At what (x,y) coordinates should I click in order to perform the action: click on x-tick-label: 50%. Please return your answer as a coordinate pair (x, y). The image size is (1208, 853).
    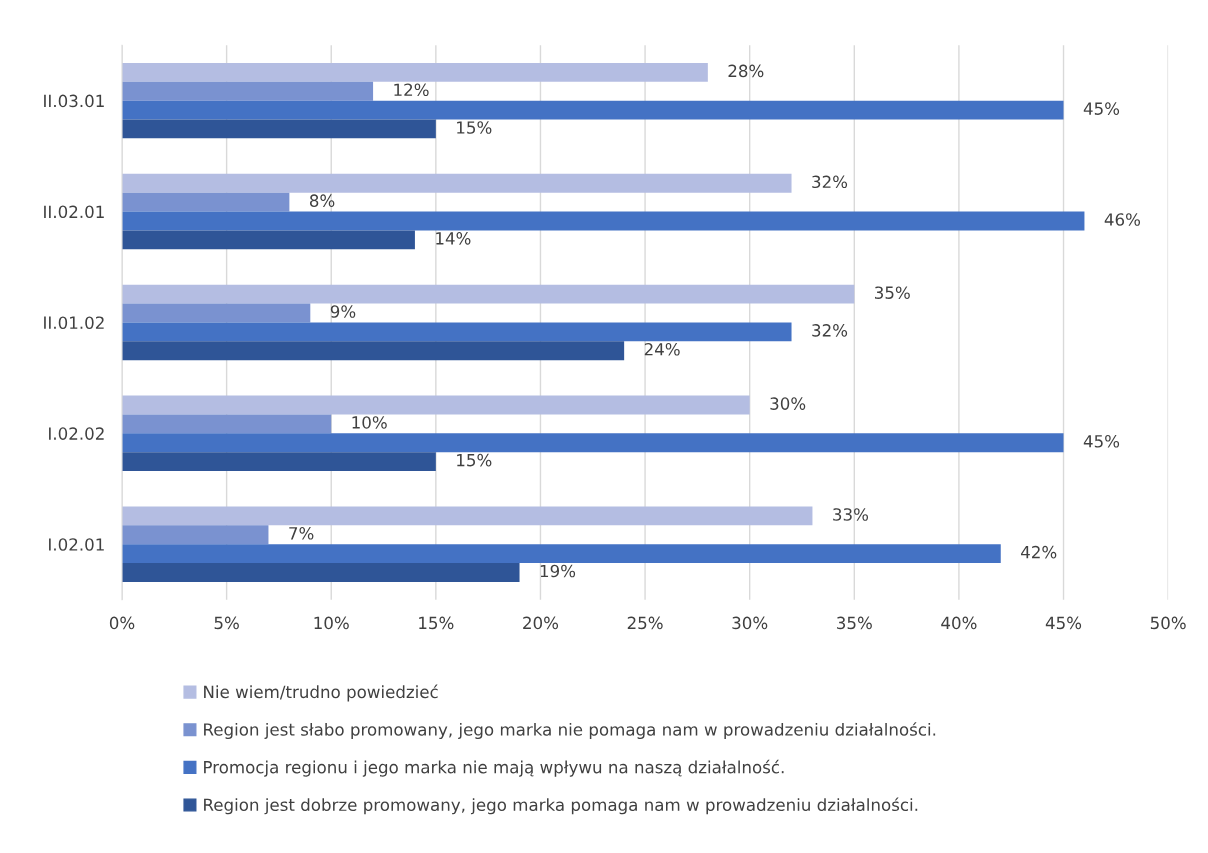
    Looking at the image, I should click on (1168, 623).